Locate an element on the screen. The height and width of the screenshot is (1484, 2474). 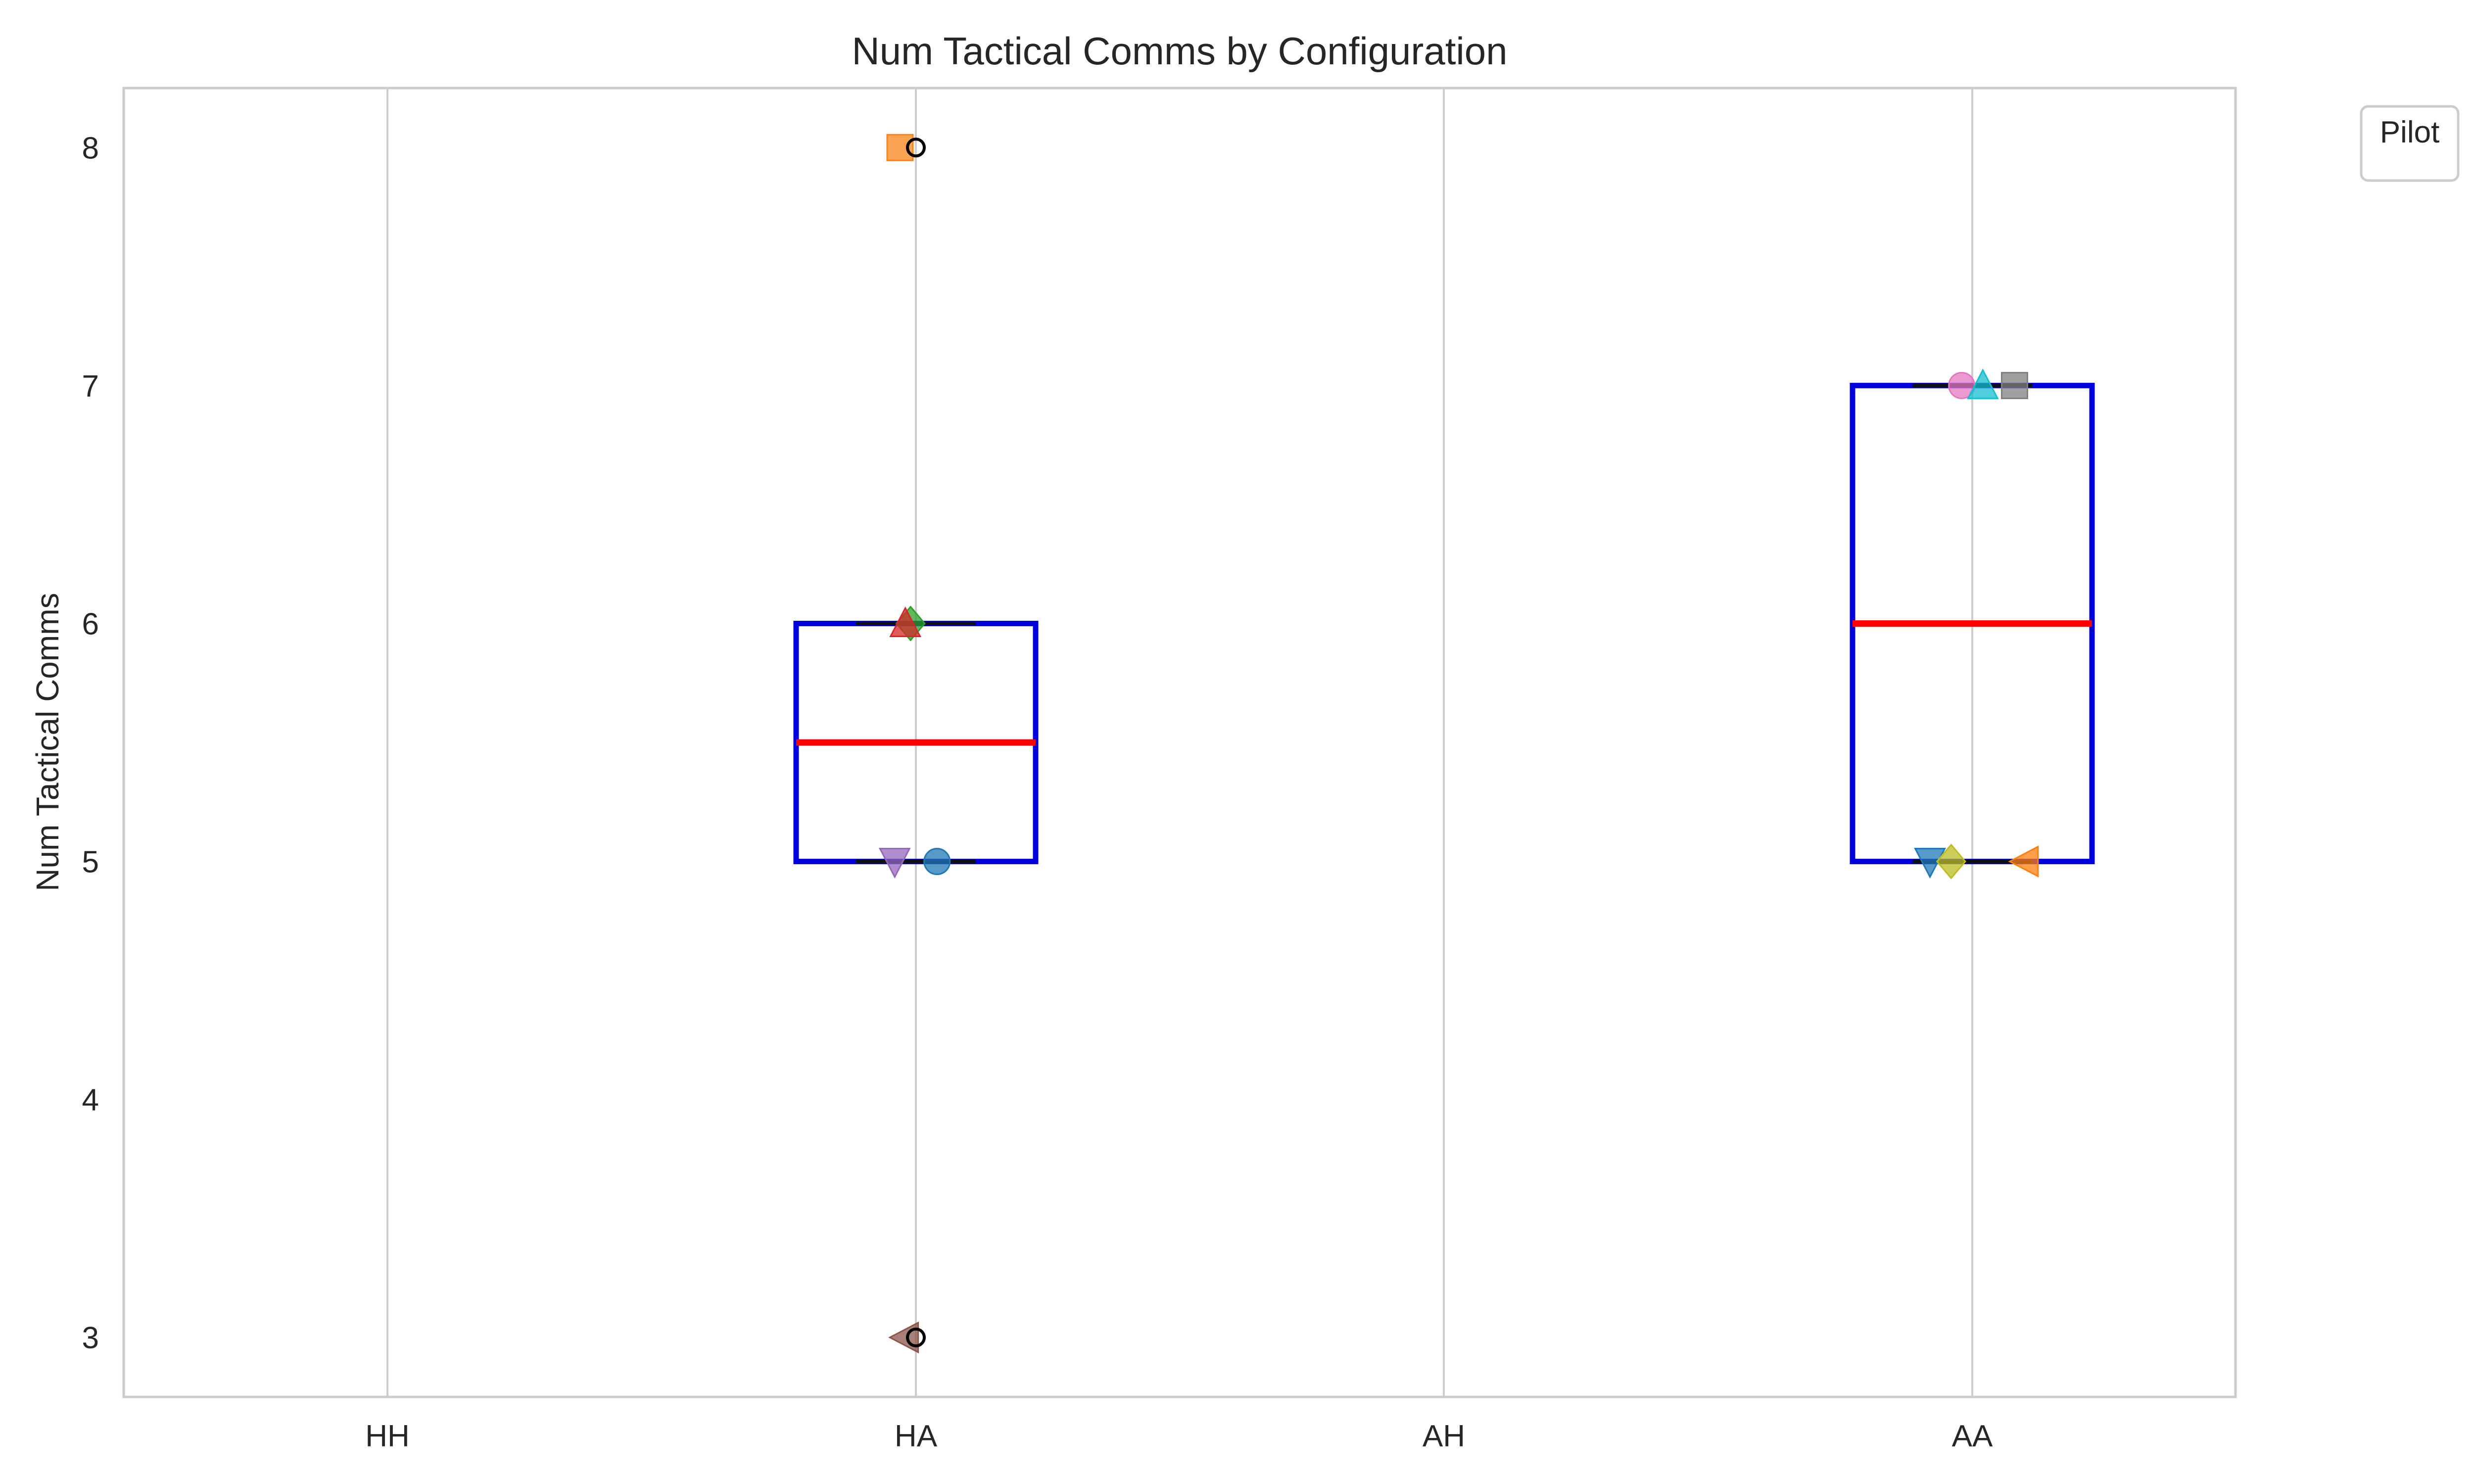
x-tick-label-aa: AA is located at coordinates (1973, 1436).